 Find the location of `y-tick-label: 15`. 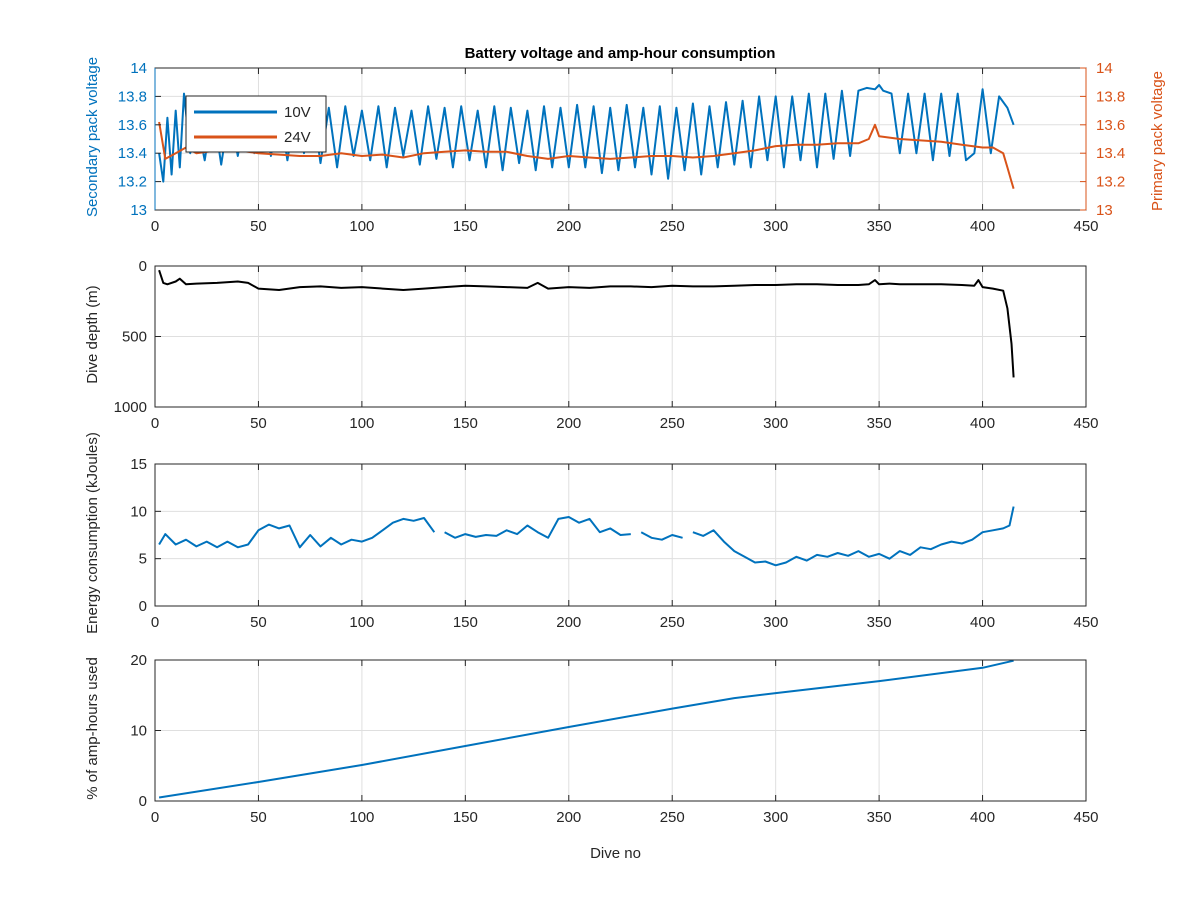

y-tick-label: 15 is located at coordinates (138, 464).